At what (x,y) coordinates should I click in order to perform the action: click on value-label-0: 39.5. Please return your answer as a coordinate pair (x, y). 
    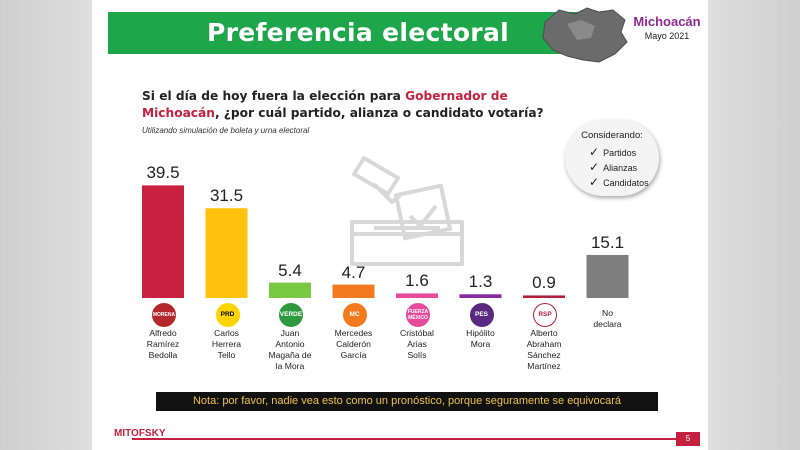
    Looking at the image, I should click on (163, 173).